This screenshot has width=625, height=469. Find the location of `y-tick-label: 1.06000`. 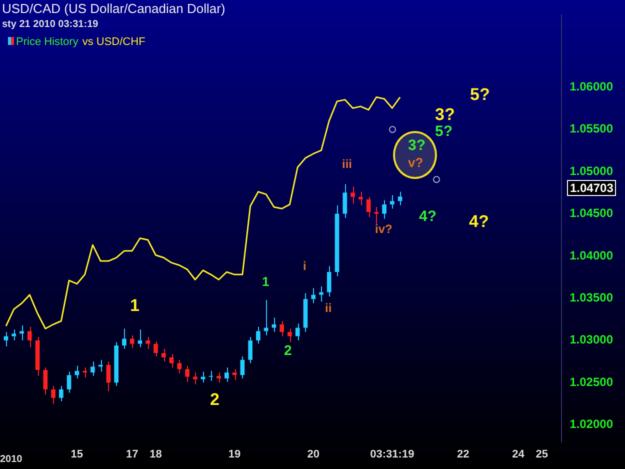

y-tick-label: 1.06000 is located at coordinates (592, 86).